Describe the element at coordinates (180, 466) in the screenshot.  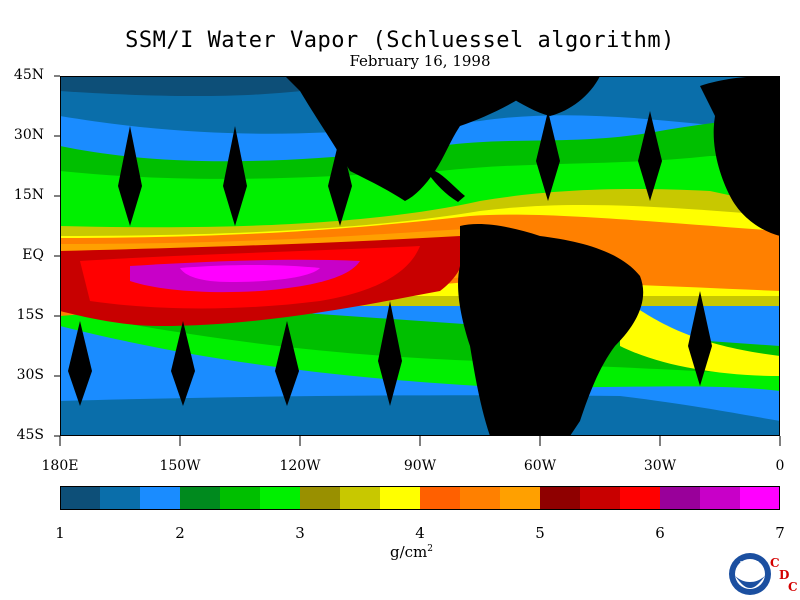
I see `lon-label: 150W` at that location.